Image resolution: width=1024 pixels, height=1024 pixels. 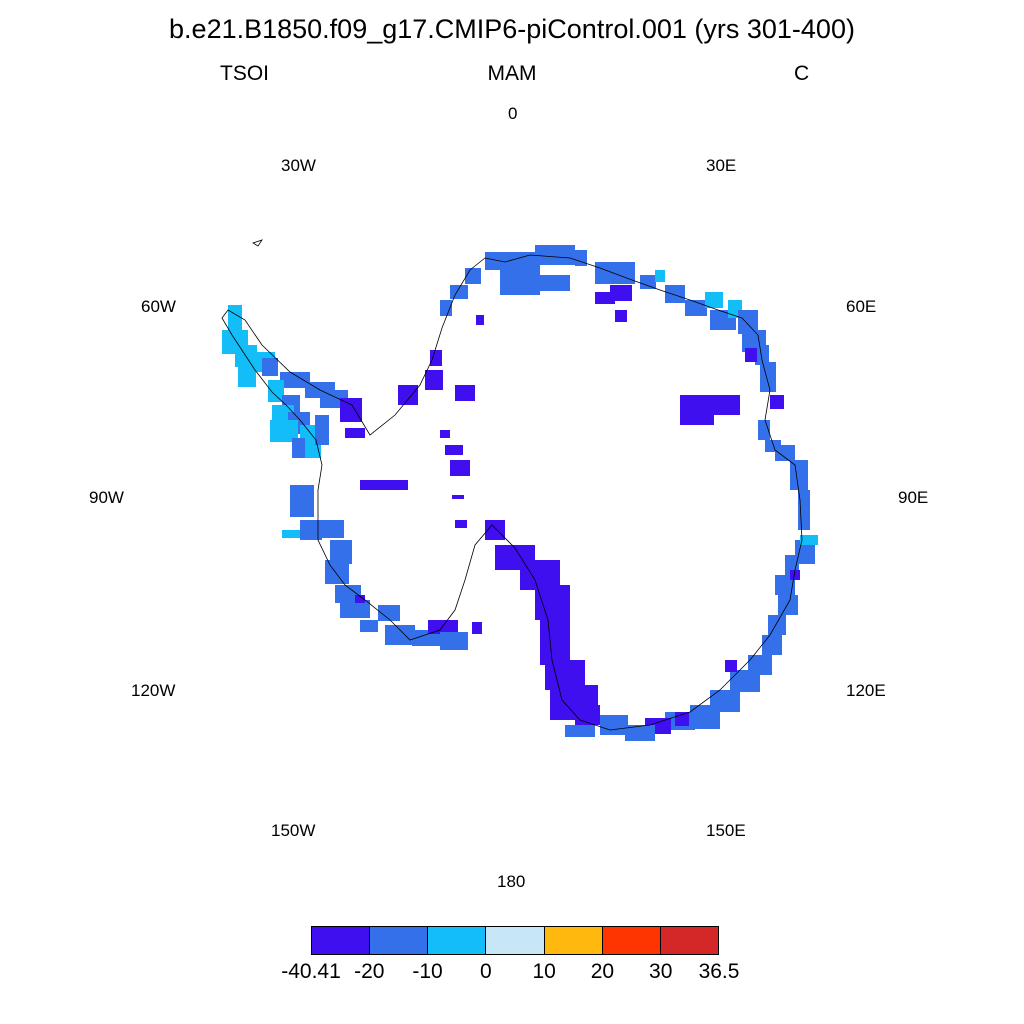 What do you see at coordinates (486, 971) in the screenshot?
I see `colorbar-label: 0` at bounding box center [486, 971].